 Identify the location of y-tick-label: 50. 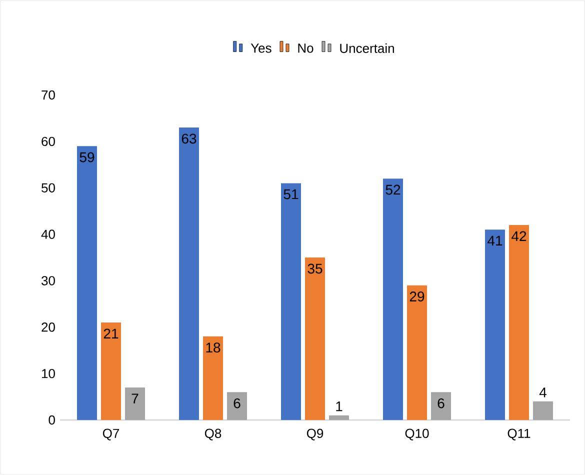
(48, 187).